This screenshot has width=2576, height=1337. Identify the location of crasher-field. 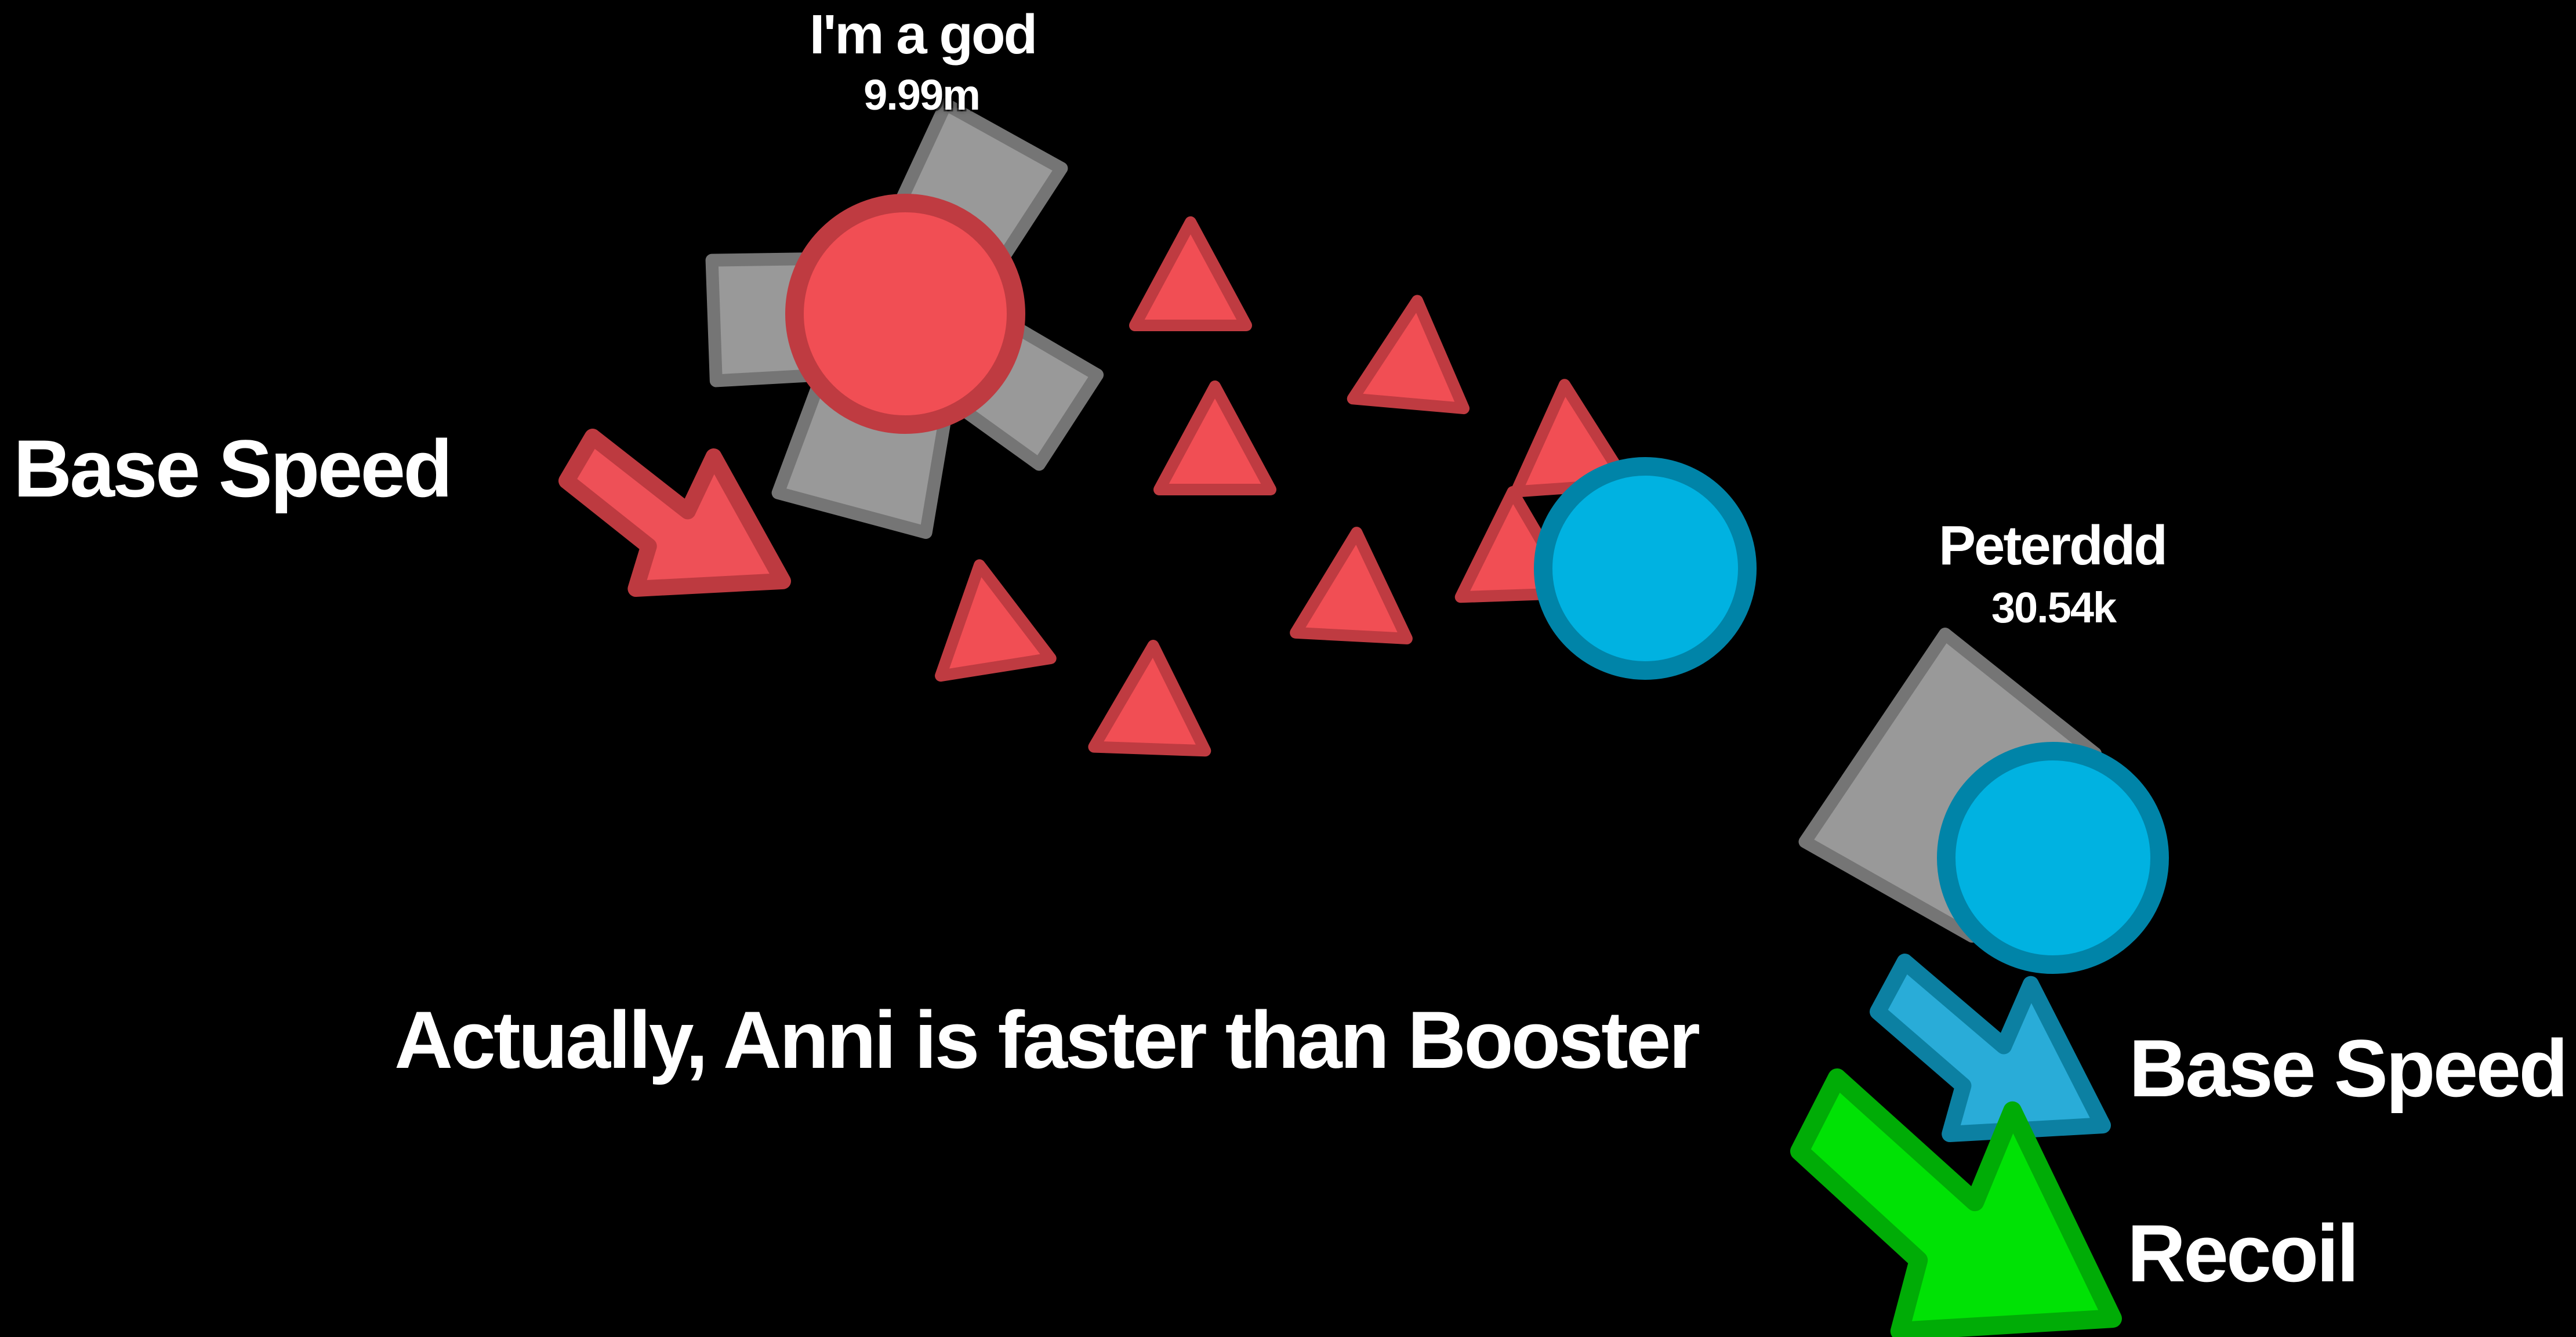
(1284, 486).